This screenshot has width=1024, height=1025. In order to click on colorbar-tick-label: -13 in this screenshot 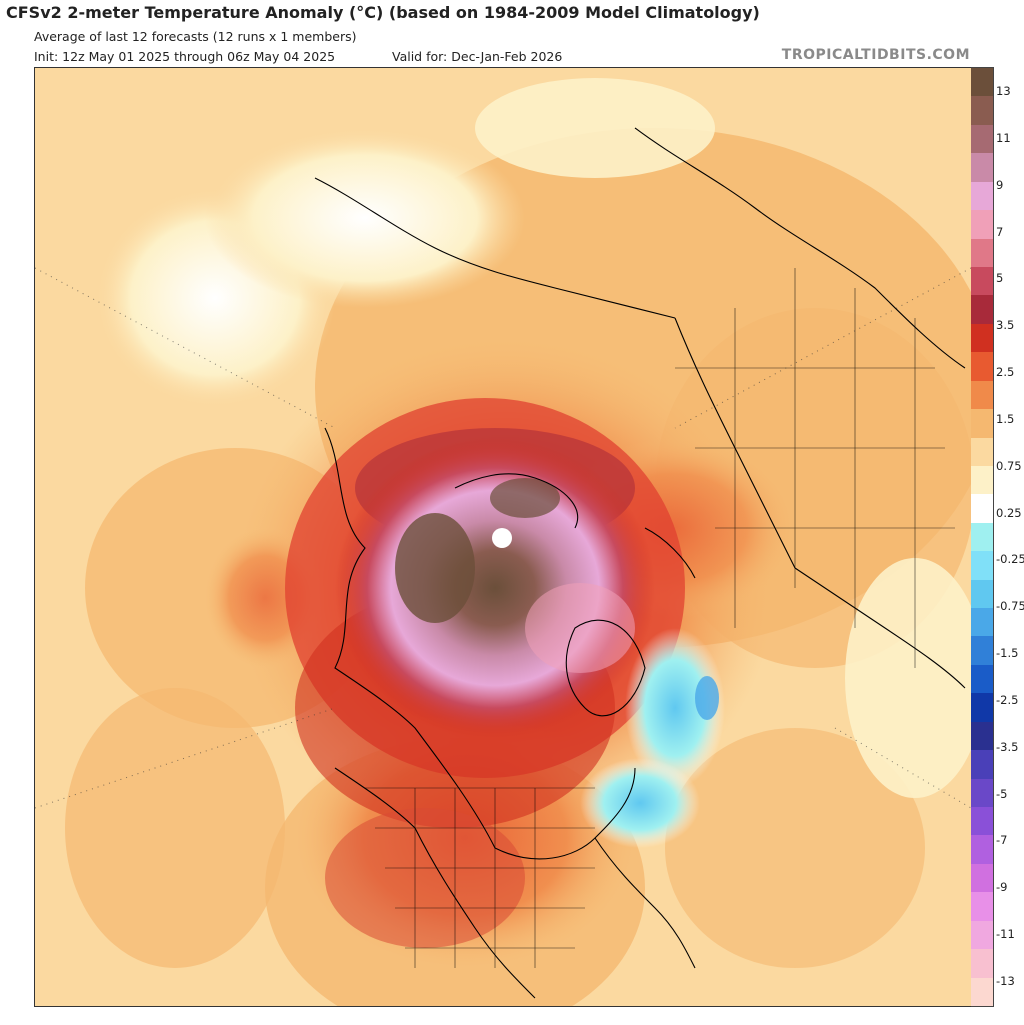, I will do `click(1005, 981)`.